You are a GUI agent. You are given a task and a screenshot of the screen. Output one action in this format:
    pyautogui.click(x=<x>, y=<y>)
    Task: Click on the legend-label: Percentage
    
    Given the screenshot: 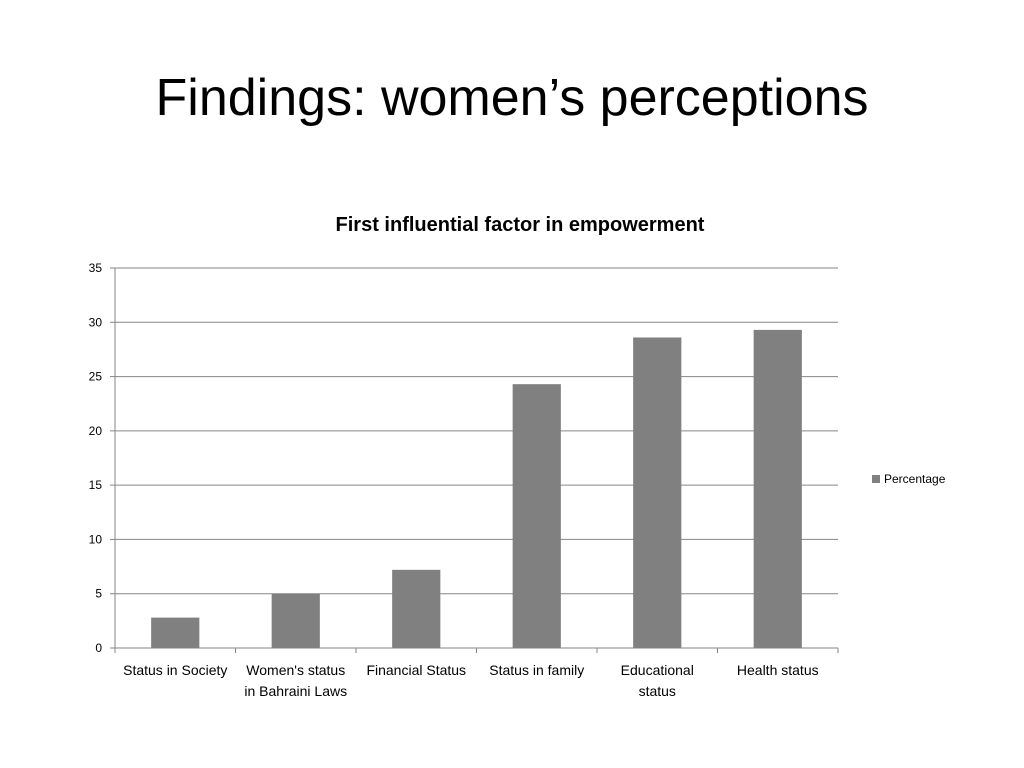 What is the action you would take?
    pyautogui.click(x=915, y=479)
    